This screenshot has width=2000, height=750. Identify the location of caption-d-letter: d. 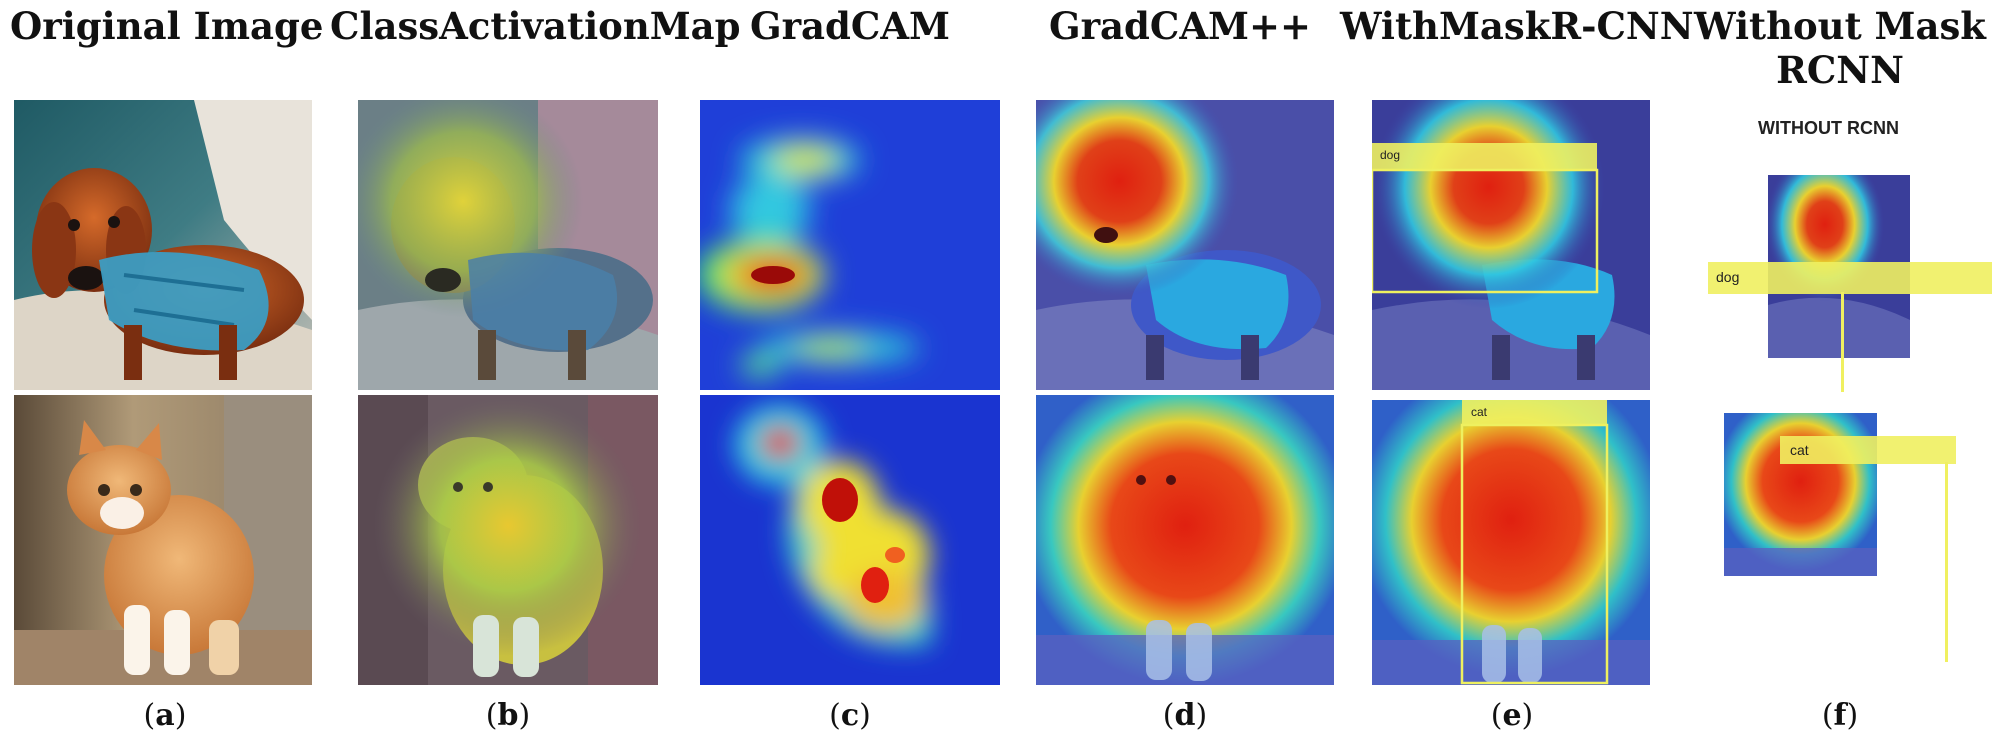
(1185, 715).